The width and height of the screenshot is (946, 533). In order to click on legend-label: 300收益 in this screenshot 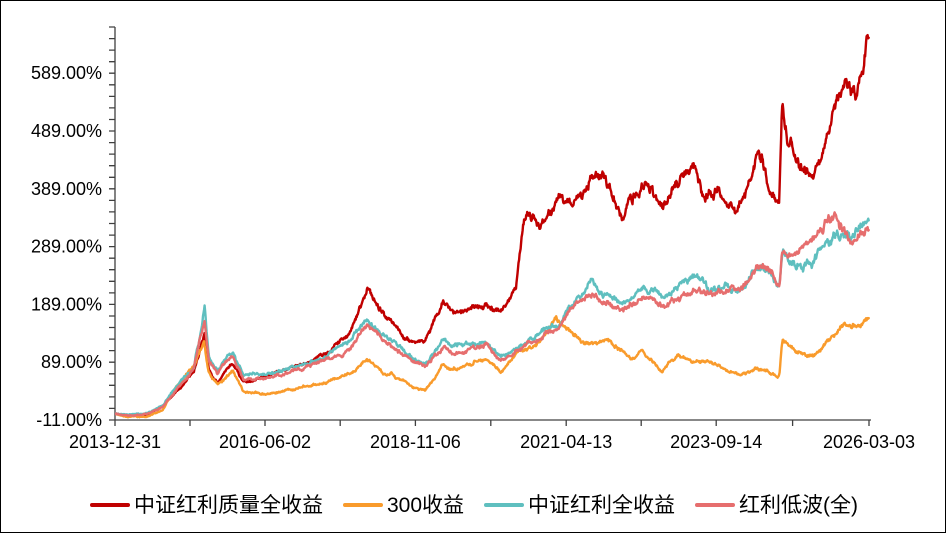, I will do `click(425, 505)`.